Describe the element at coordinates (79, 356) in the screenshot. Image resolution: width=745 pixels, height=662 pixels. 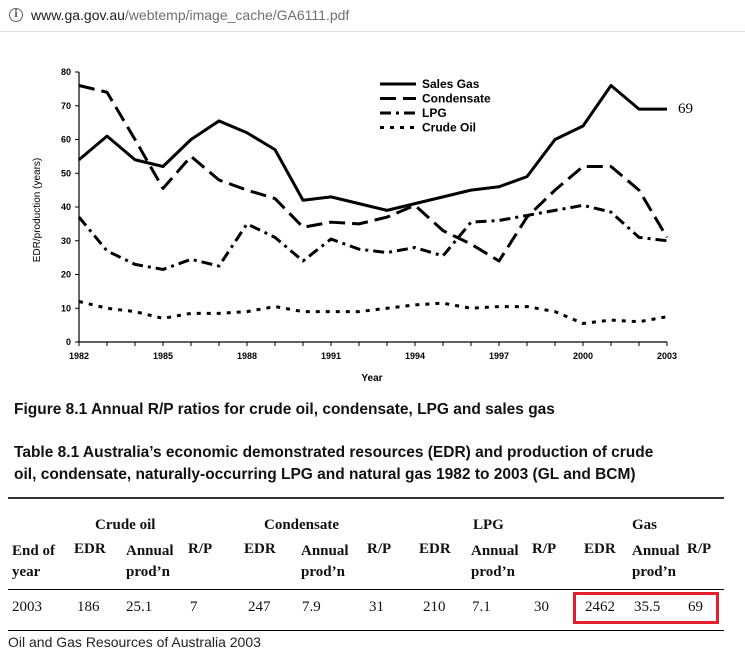
I see `x-tick-label: 1982` at that location.